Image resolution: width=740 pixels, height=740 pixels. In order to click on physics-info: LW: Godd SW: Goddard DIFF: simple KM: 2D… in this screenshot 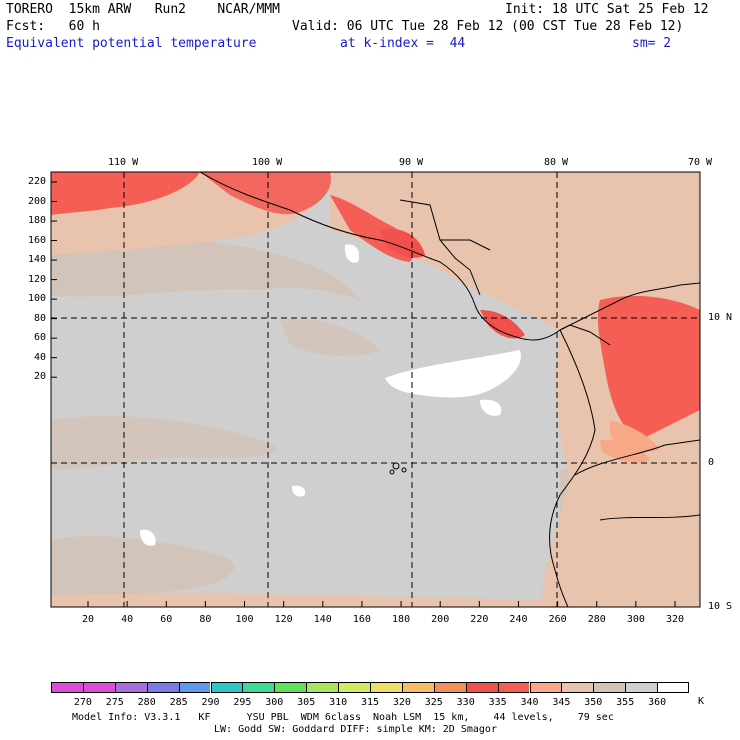, I will do `click(355, 729)`.